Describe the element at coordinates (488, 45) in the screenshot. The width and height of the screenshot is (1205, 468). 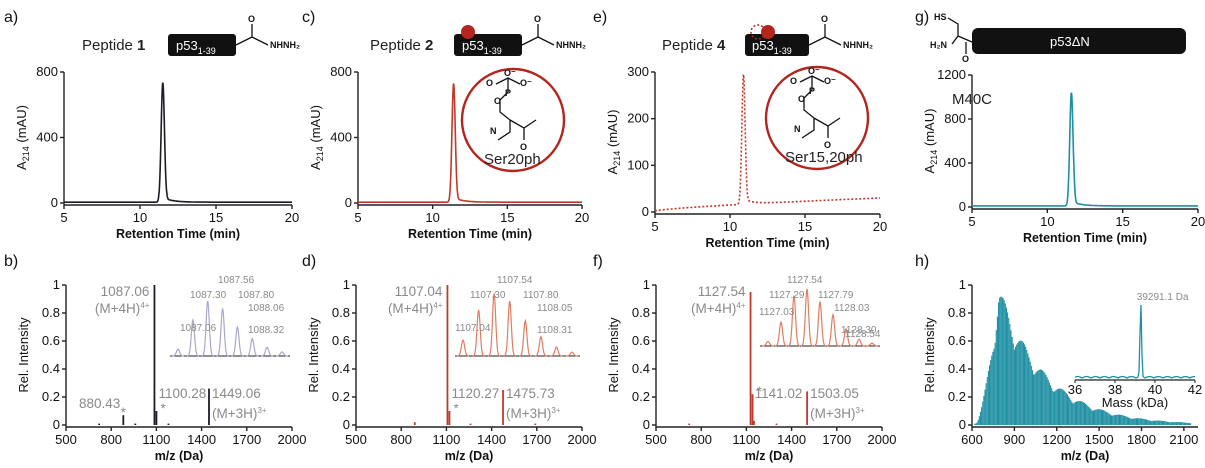
I see `peptide-box` at that location.